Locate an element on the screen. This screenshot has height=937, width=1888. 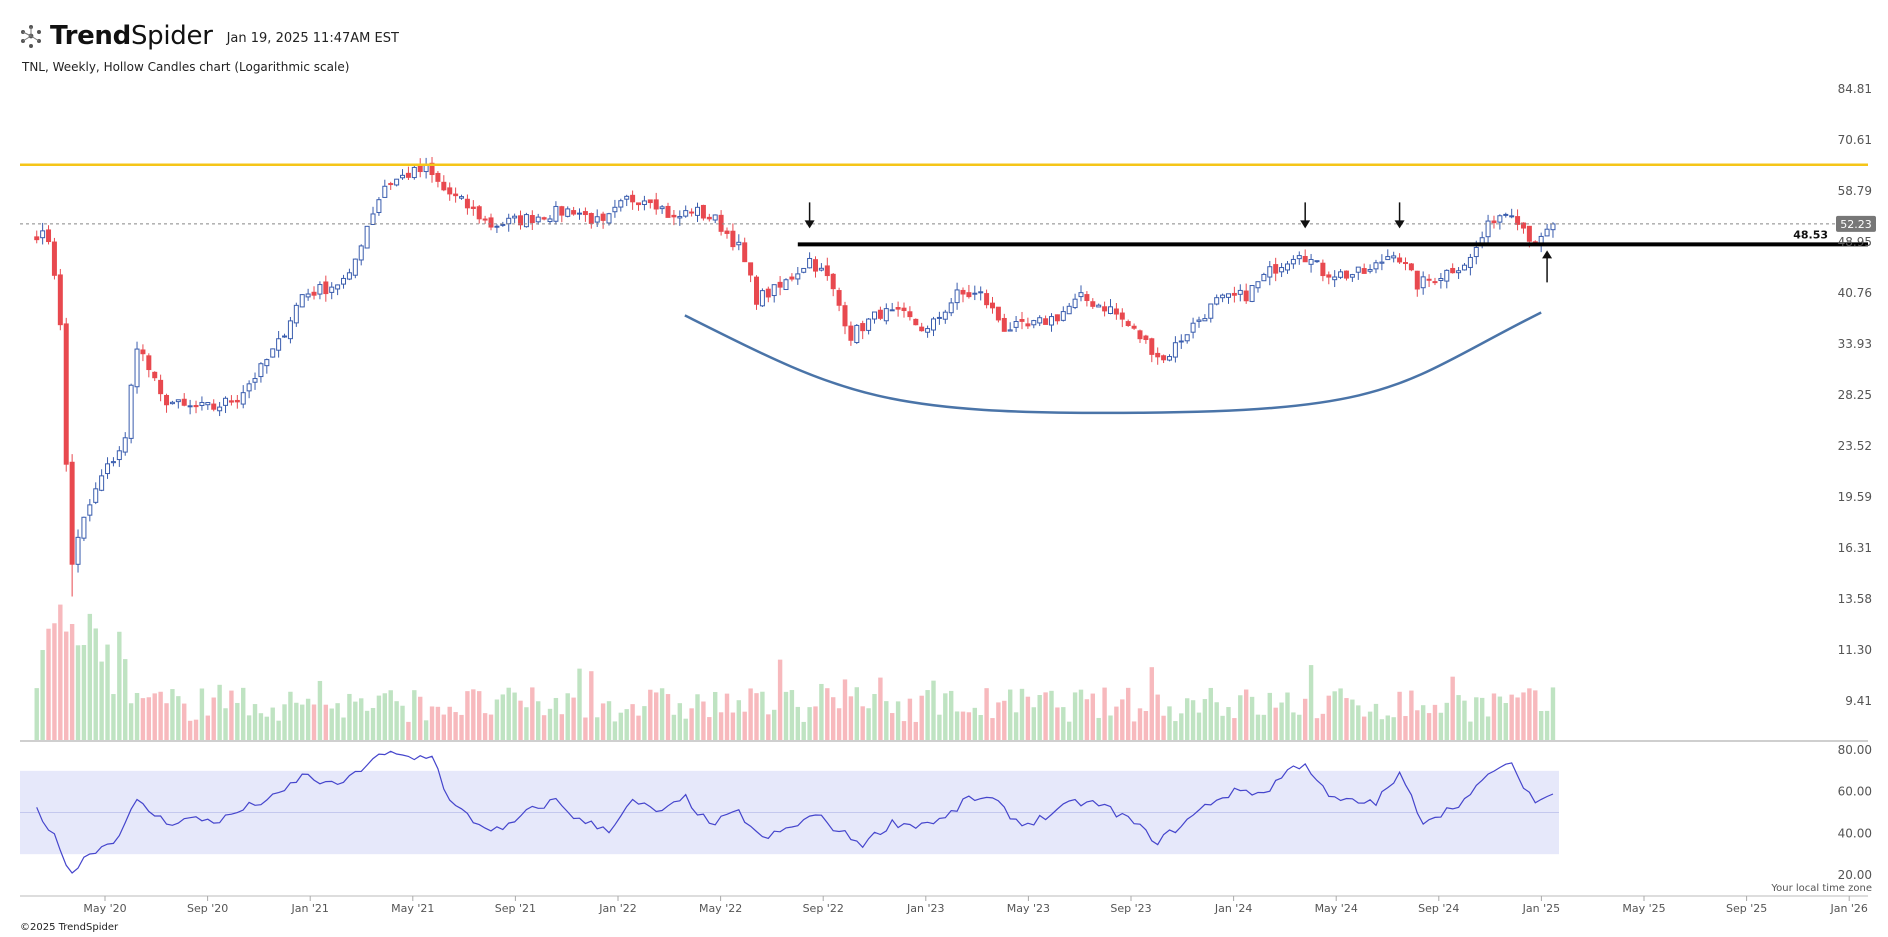
price-axis-tick: 9.41 is located at coordinates (1858, 701).